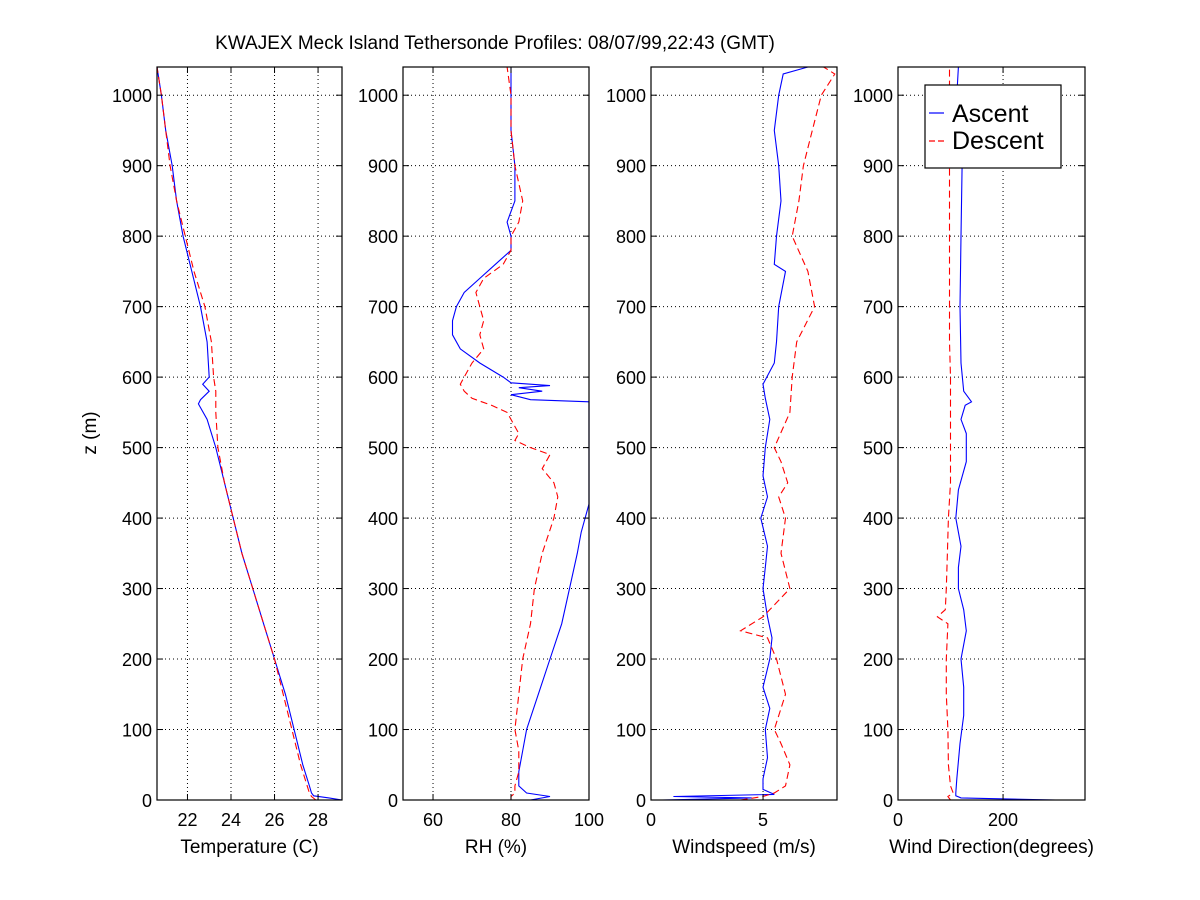 The image size is (1200, 900). What do you see at coordinates (187, 820) in the screenshot?
I see `x-tick-label: 22` at bounding box center [187, 820].